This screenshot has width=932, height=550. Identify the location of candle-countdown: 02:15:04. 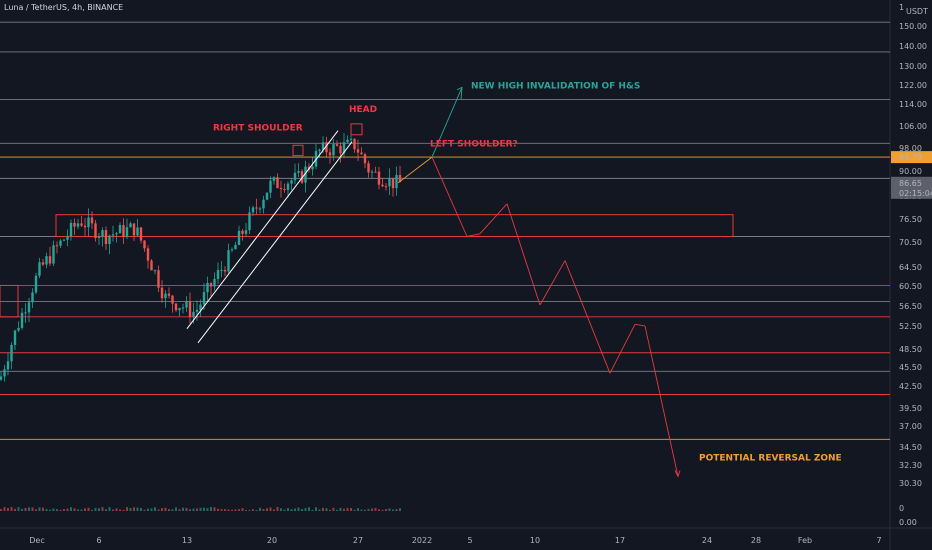
(915, 193).